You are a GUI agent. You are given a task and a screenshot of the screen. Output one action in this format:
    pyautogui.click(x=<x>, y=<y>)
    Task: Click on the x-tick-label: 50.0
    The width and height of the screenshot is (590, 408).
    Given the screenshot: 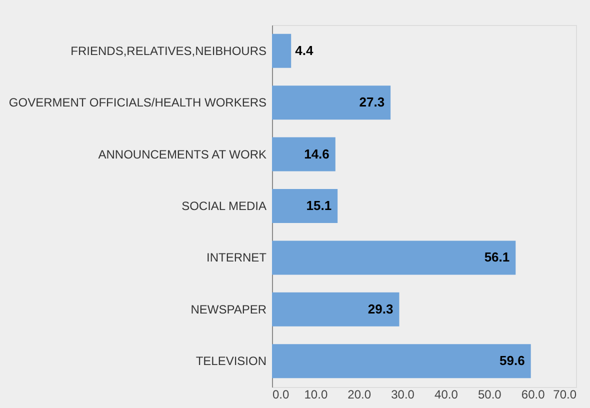 What is the action you would take?
    pyautogui.click(x=490, y=395)
    